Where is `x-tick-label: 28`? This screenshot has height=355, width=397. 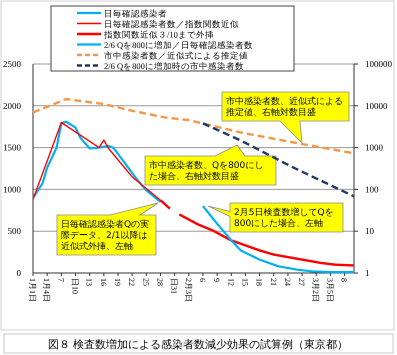
x-tick-label: 28 is located at coordinates (159, 282).